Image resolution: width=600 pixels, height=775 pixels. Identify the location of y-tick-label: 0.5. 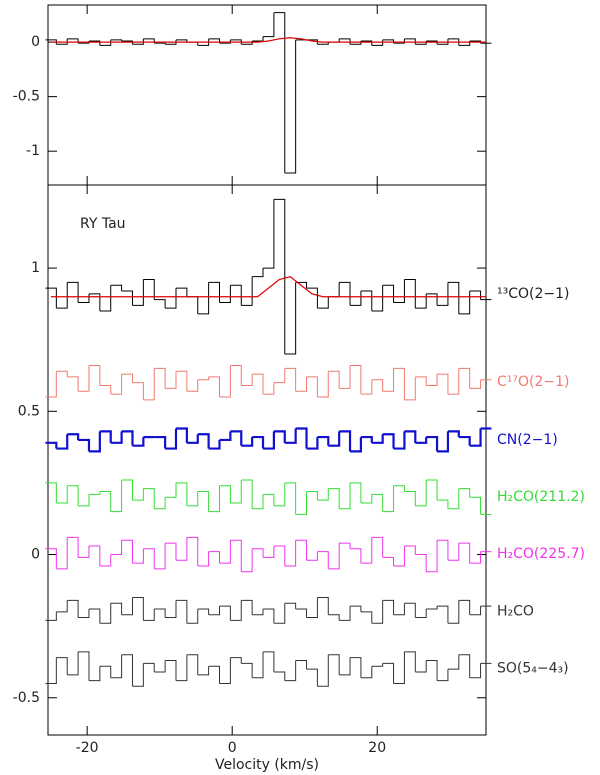
(29, 411).